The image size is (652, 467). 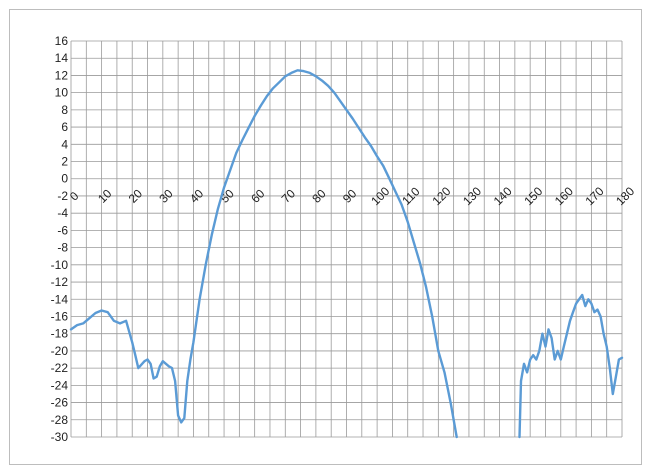 I want to click on x-tick-label: 10, so click(x=105, y=196).